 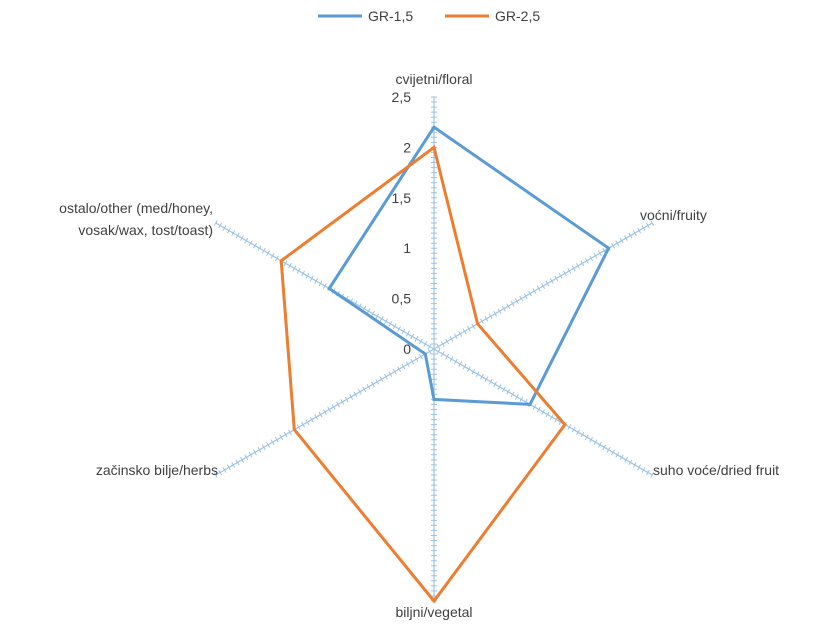 I want to click on legend-label-gr-1-5: GR-1,5, so click(x=390, y=16).